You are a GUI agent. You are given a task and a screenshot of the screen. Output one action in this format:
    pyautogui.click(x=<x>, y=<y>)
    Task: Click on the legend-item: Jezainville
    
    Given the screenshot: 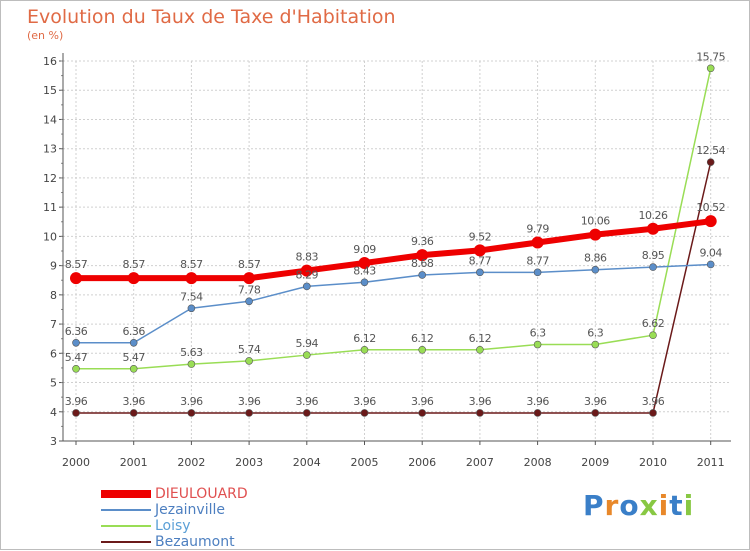 What is the action you would take?
    pyautogui.click(x=174, y=510)
    